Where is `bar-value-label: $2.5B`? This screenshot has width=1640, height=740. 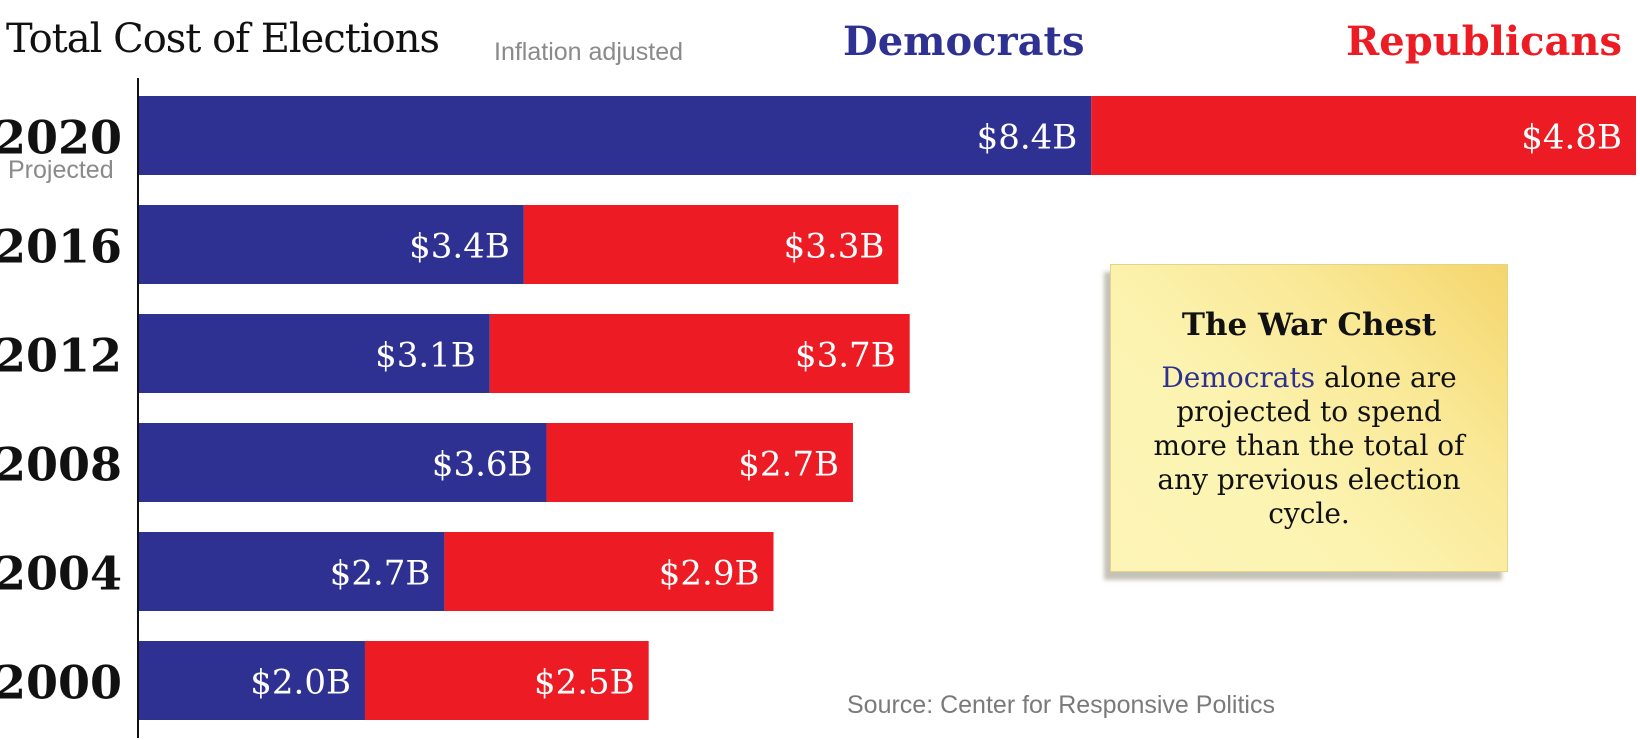
bar-value-label: $2.5B is located at coordinates (584, 683).